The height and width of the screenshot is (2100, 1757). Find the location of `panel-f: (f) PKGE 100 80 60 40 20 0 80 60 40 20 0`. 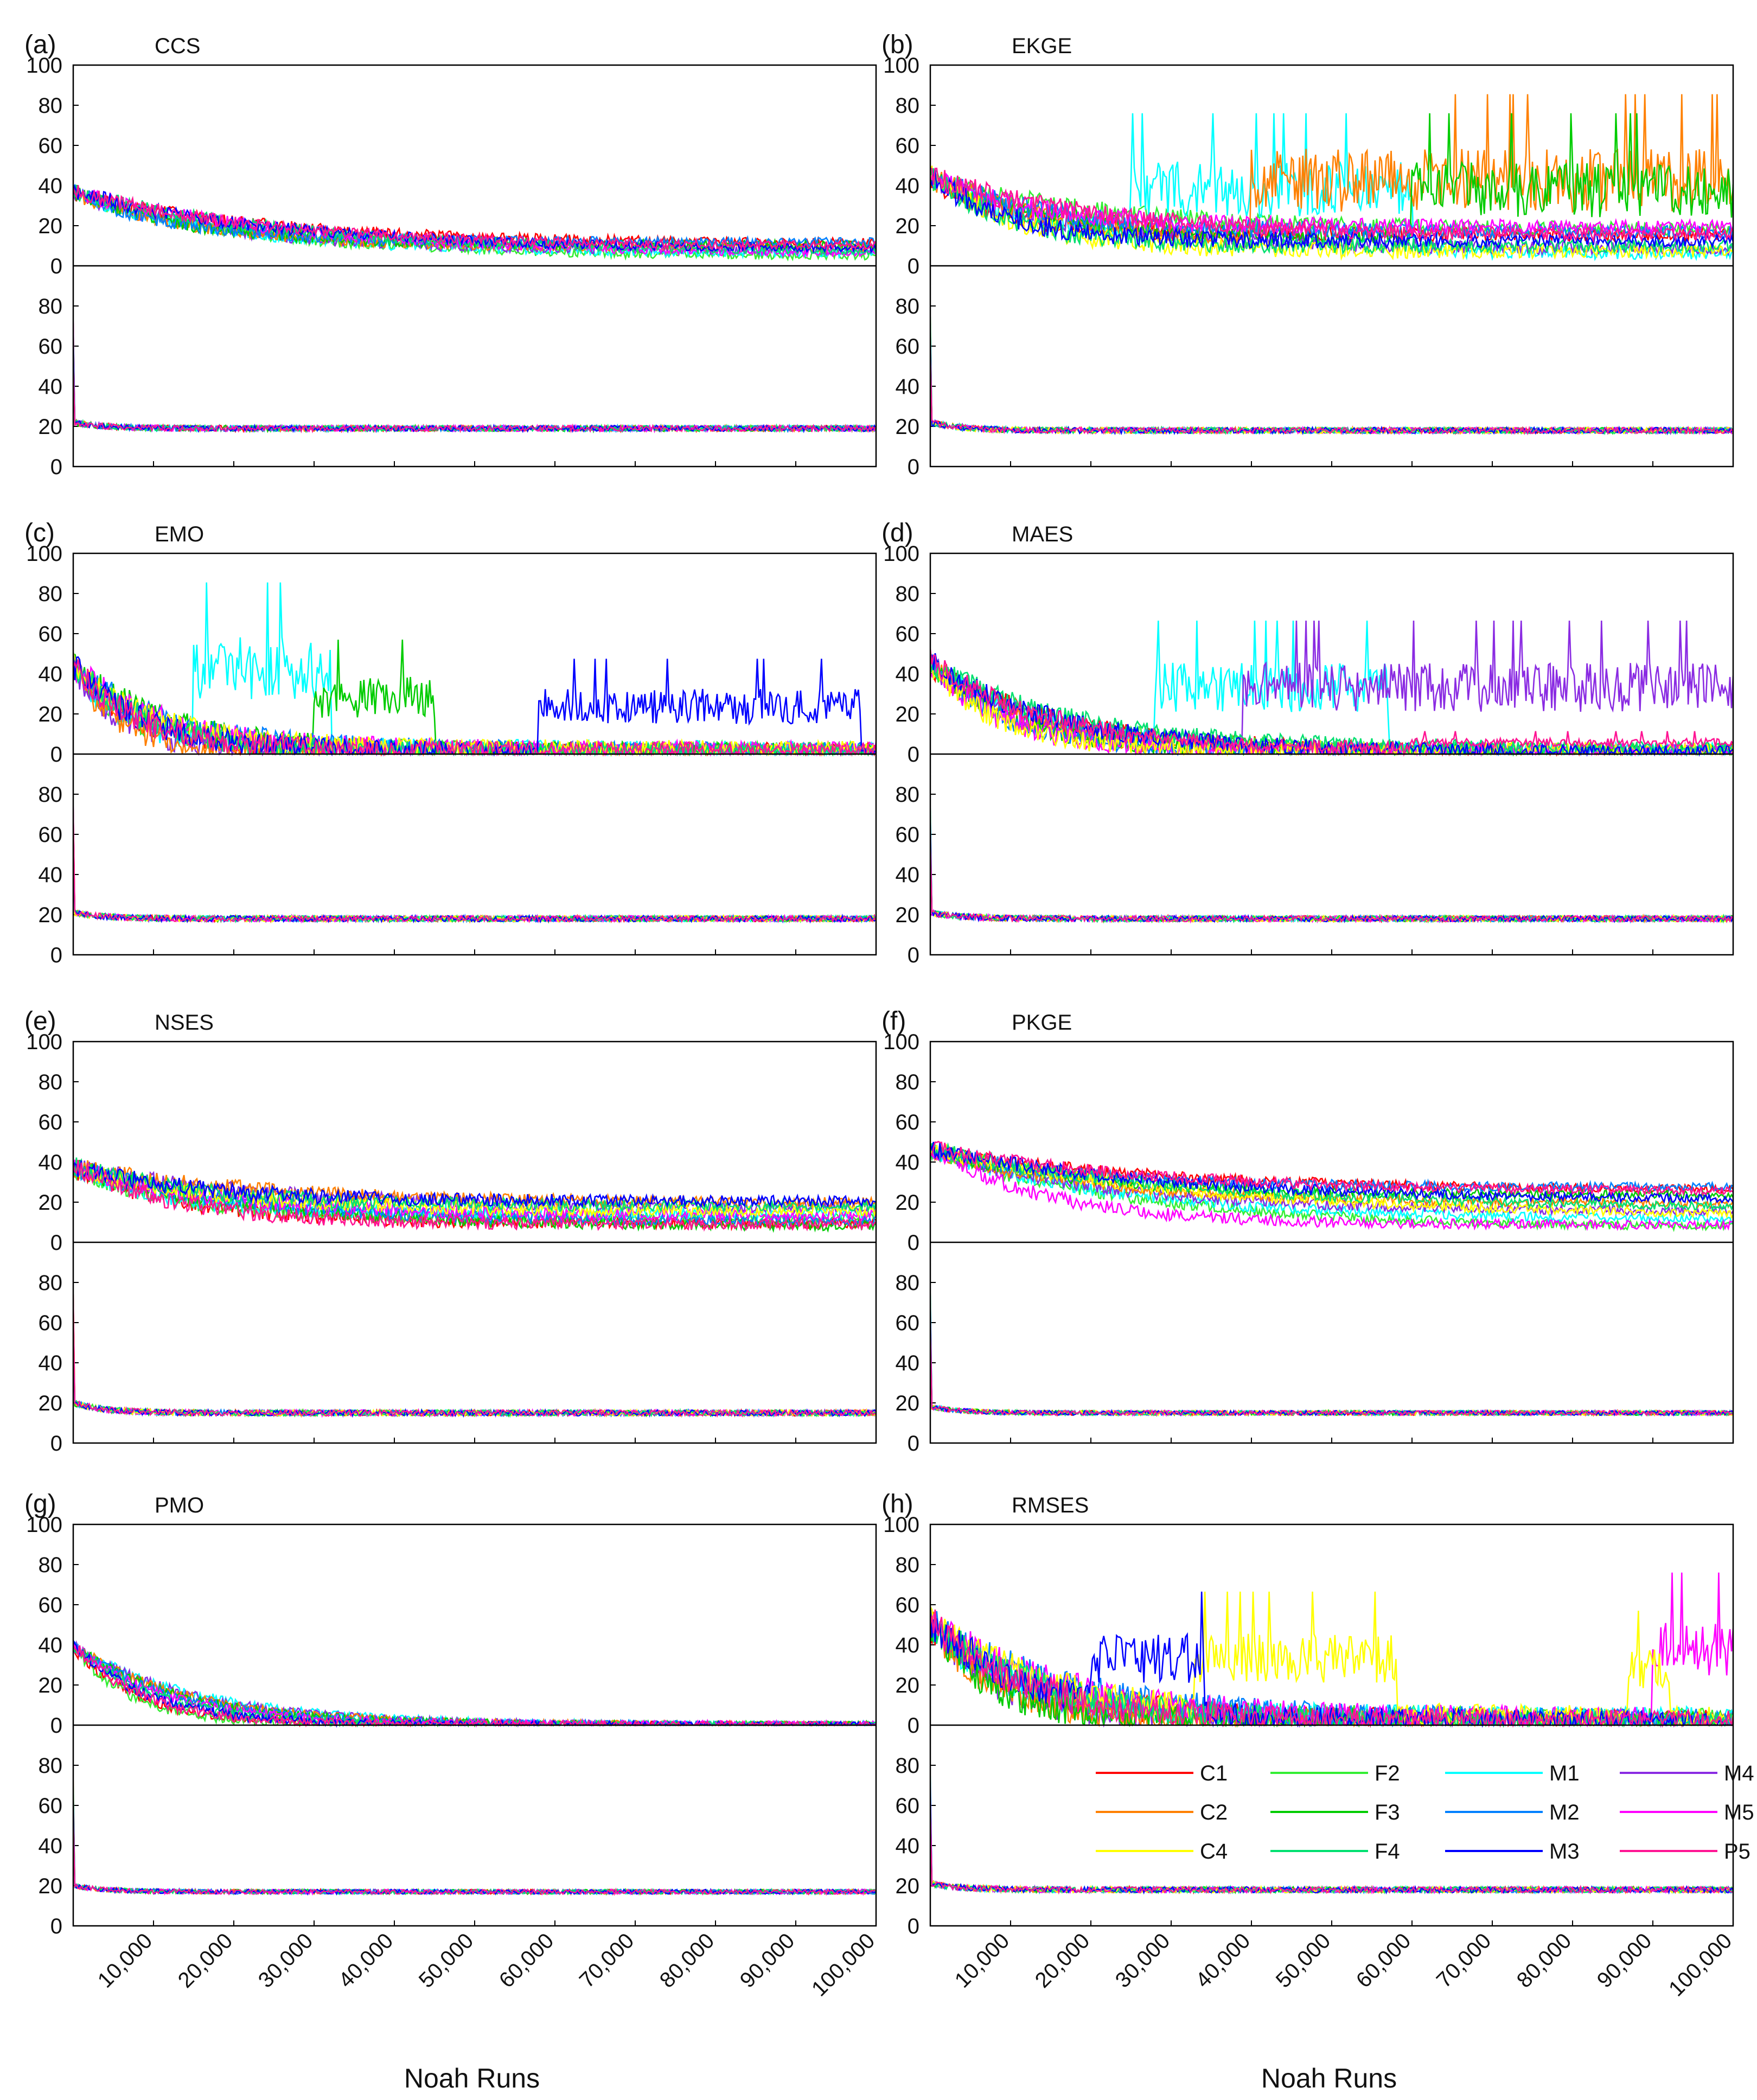

panel-f: (f) PKGE 100 80 60 40 20 0 80 60 40 20 0 is located at coordinates (1307, 1231).